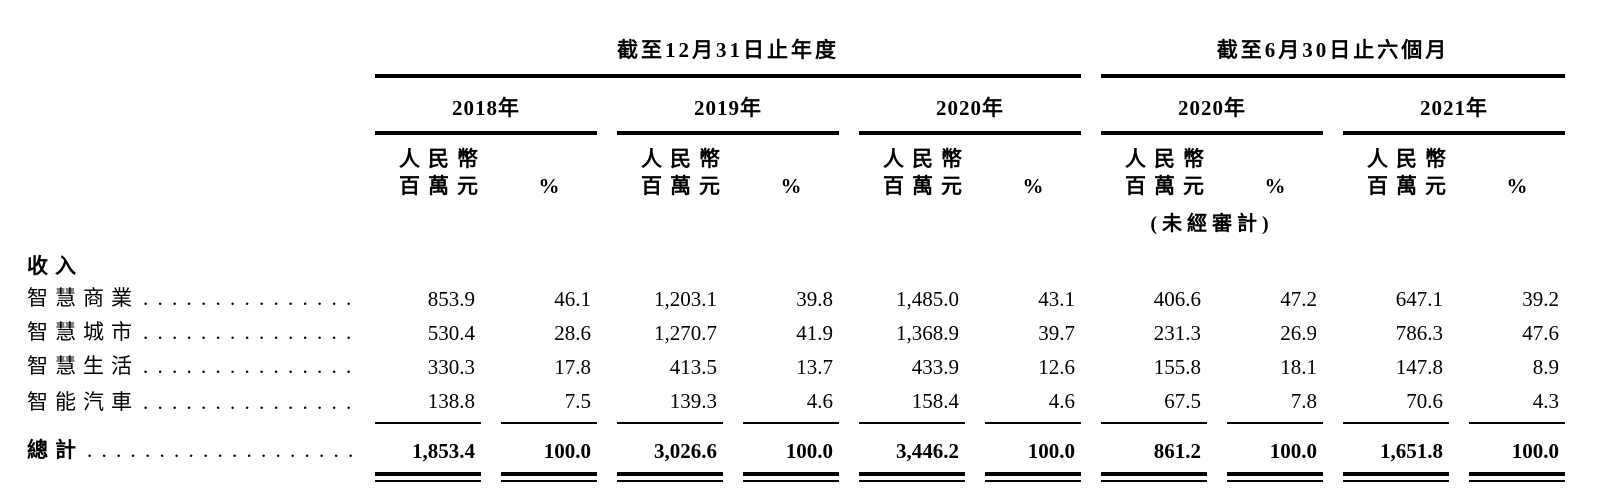  Describe the element at coordinates (728, 106) in the screenshot. I see `year-header-2019: 2019年` at that location.